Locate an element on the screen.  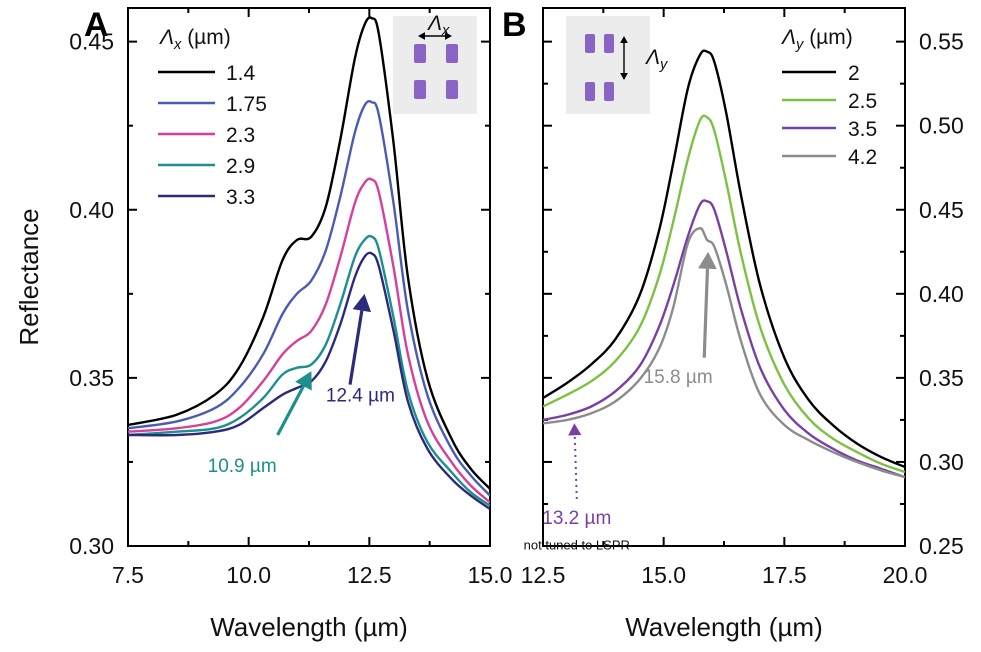
inset-label: Λx is located at coordinates (438, 25).